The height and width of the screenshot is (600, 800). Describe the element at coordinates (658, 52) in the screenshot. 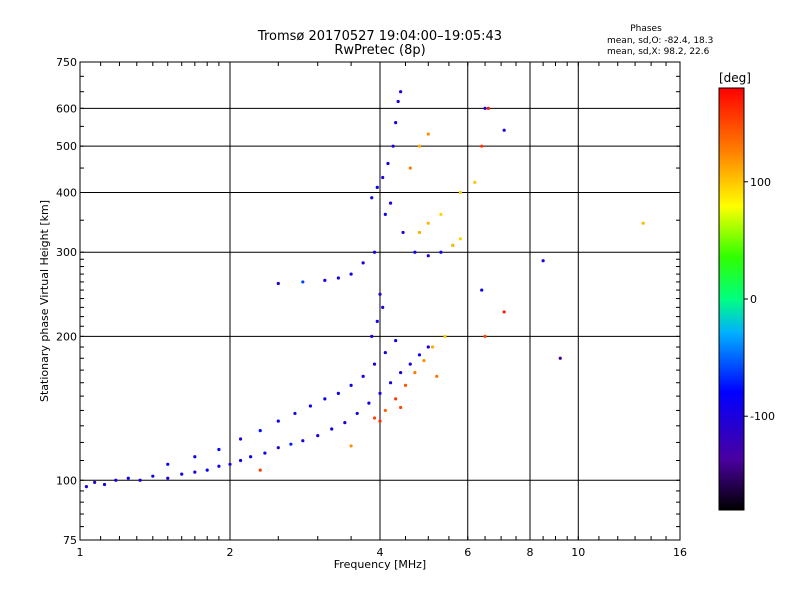

I see `stats-x-line: mean, sd,X: 98.2, 22.6` at that location.